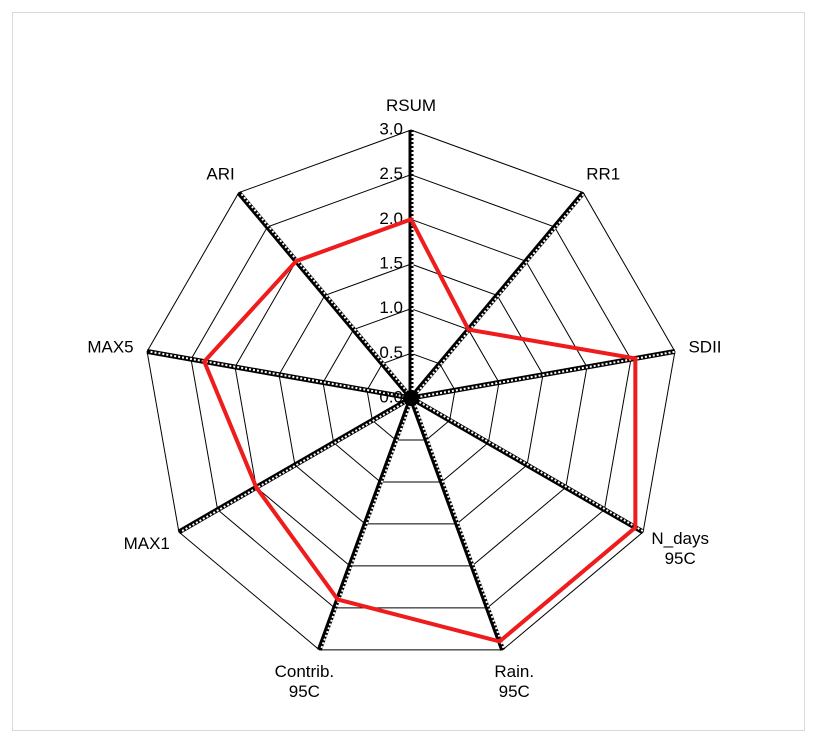 This screenshot has height=745, width=819. What do you see at coordinates (304, 681) in the screenshot?
I see `category-label: Contrib. 95C` at bounding box center [304, 681].